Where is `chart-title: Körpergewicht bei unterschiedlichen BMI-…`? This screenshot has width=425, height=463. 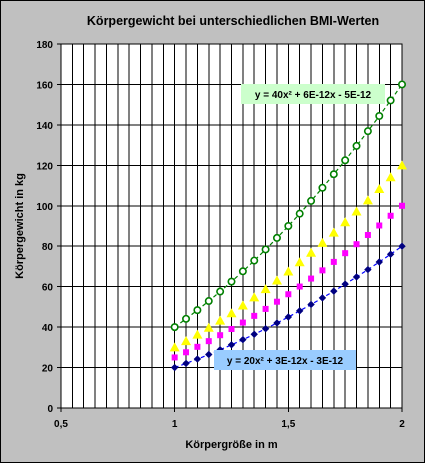
chart-title: Körpergewicht bei unterschiedlichen BMI-… is located at coordinates (233, 21).